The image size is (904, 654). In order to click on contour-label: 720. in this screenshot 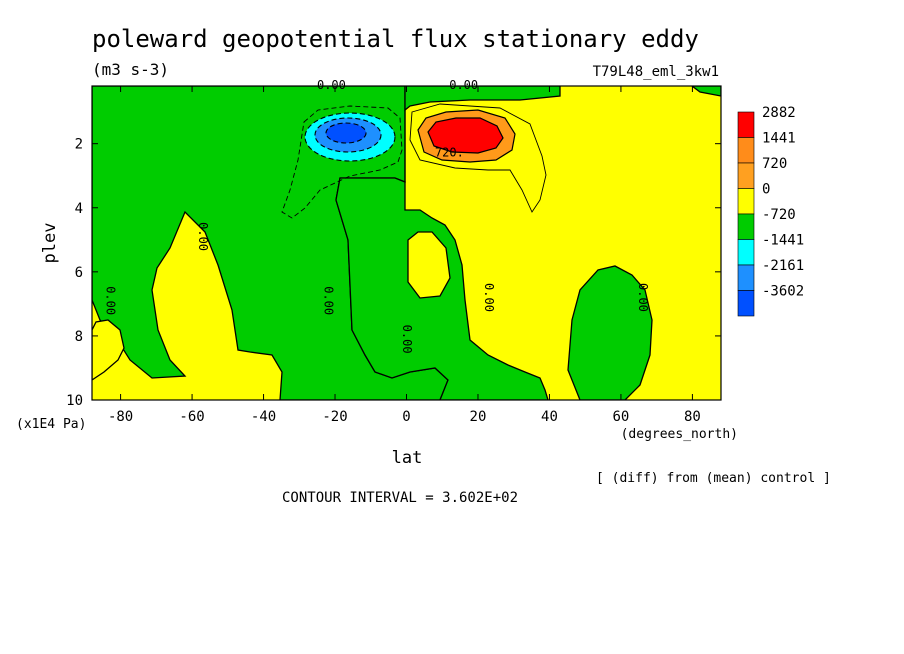, I will do `click(449, 152)`.